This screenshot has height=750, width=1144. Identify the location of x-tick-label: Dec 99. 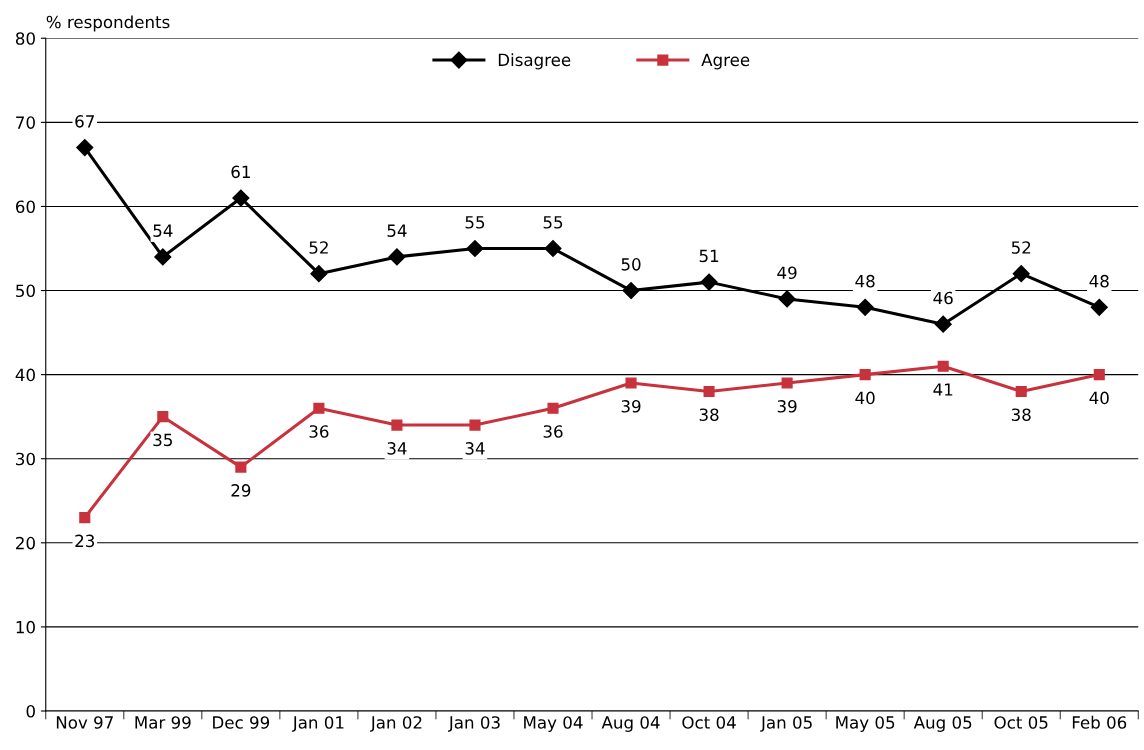
(241, 722).